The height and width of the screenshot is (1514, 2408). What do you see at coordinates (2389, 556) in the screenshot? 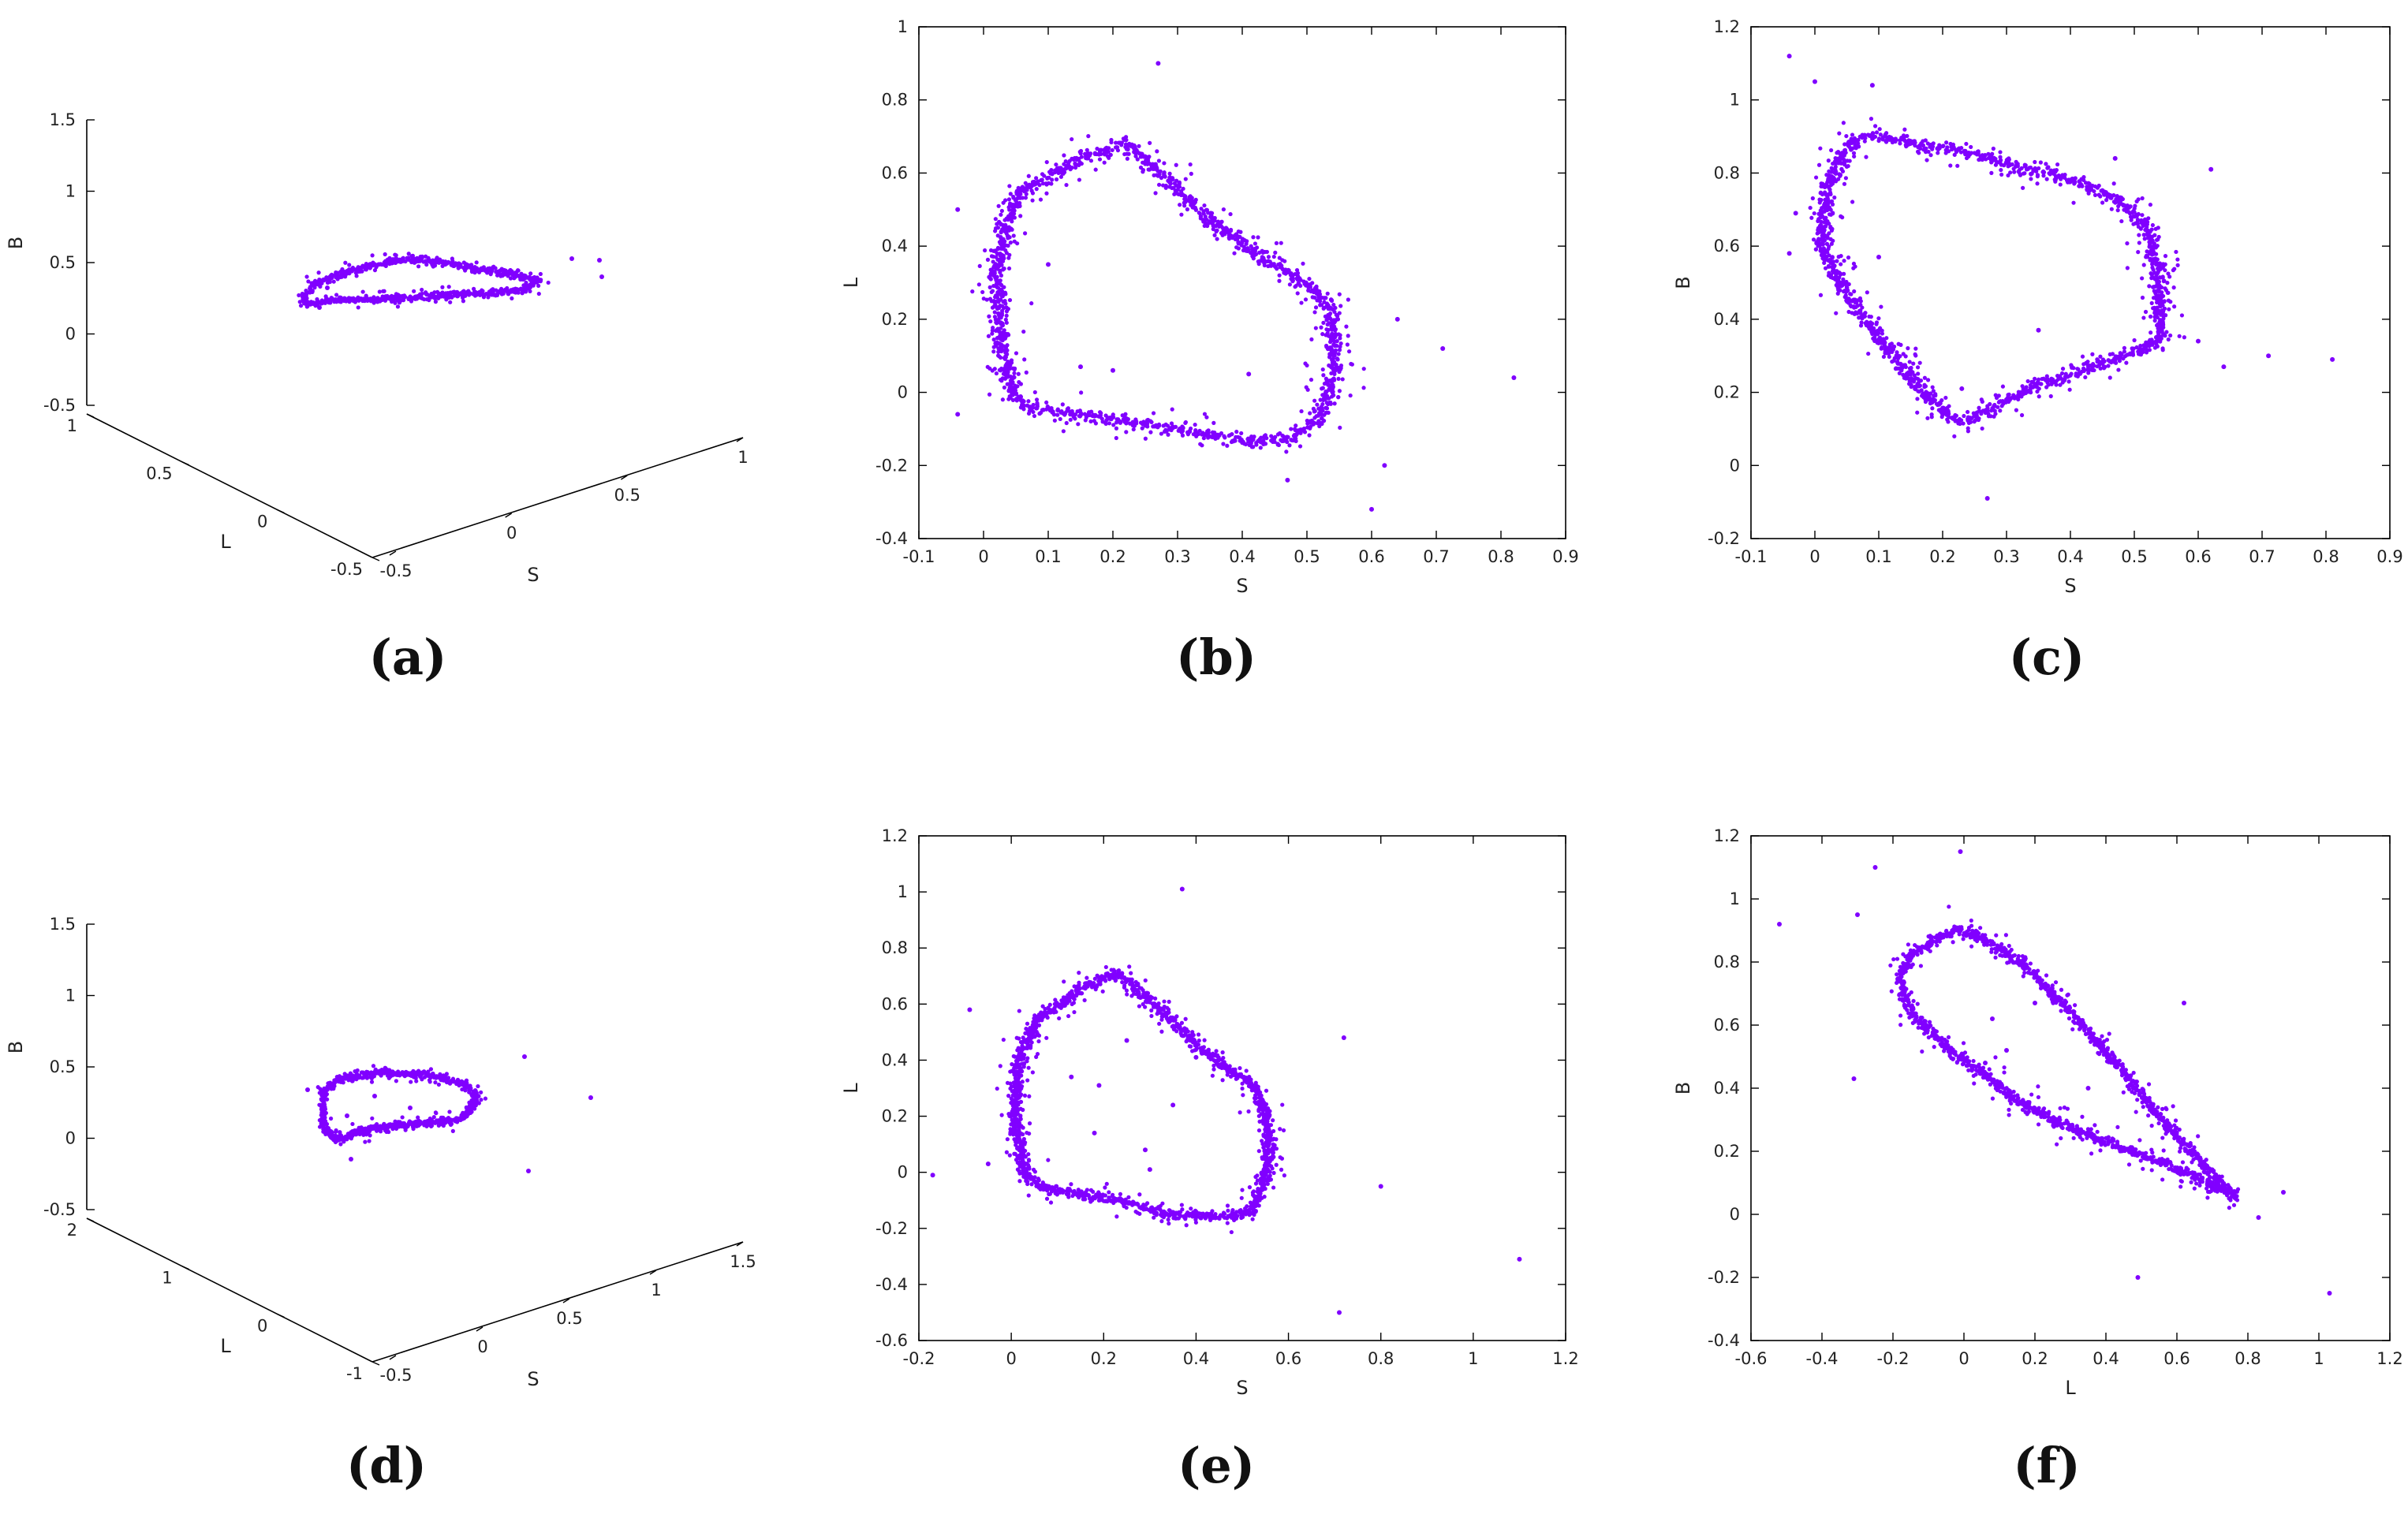
I see `x-tick-label: 0.9` at bounding box center [2389, 556].